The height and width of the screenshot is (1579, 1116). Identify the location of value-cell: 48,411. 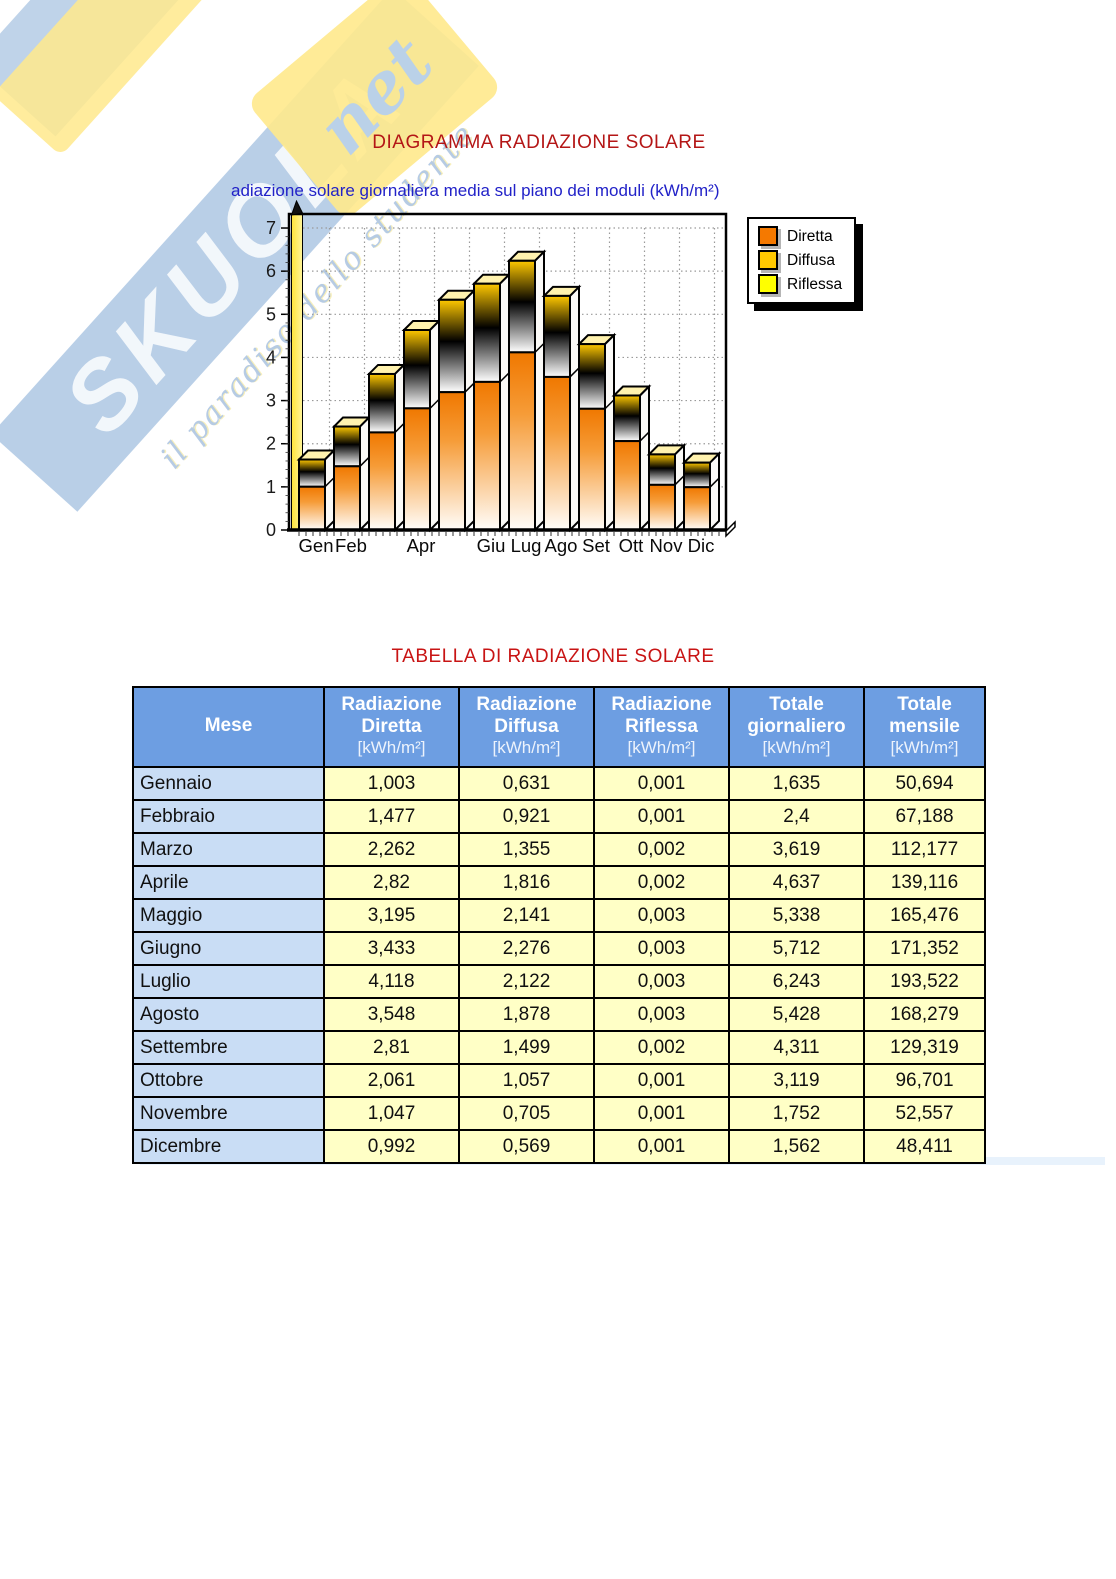
(924, 1146).